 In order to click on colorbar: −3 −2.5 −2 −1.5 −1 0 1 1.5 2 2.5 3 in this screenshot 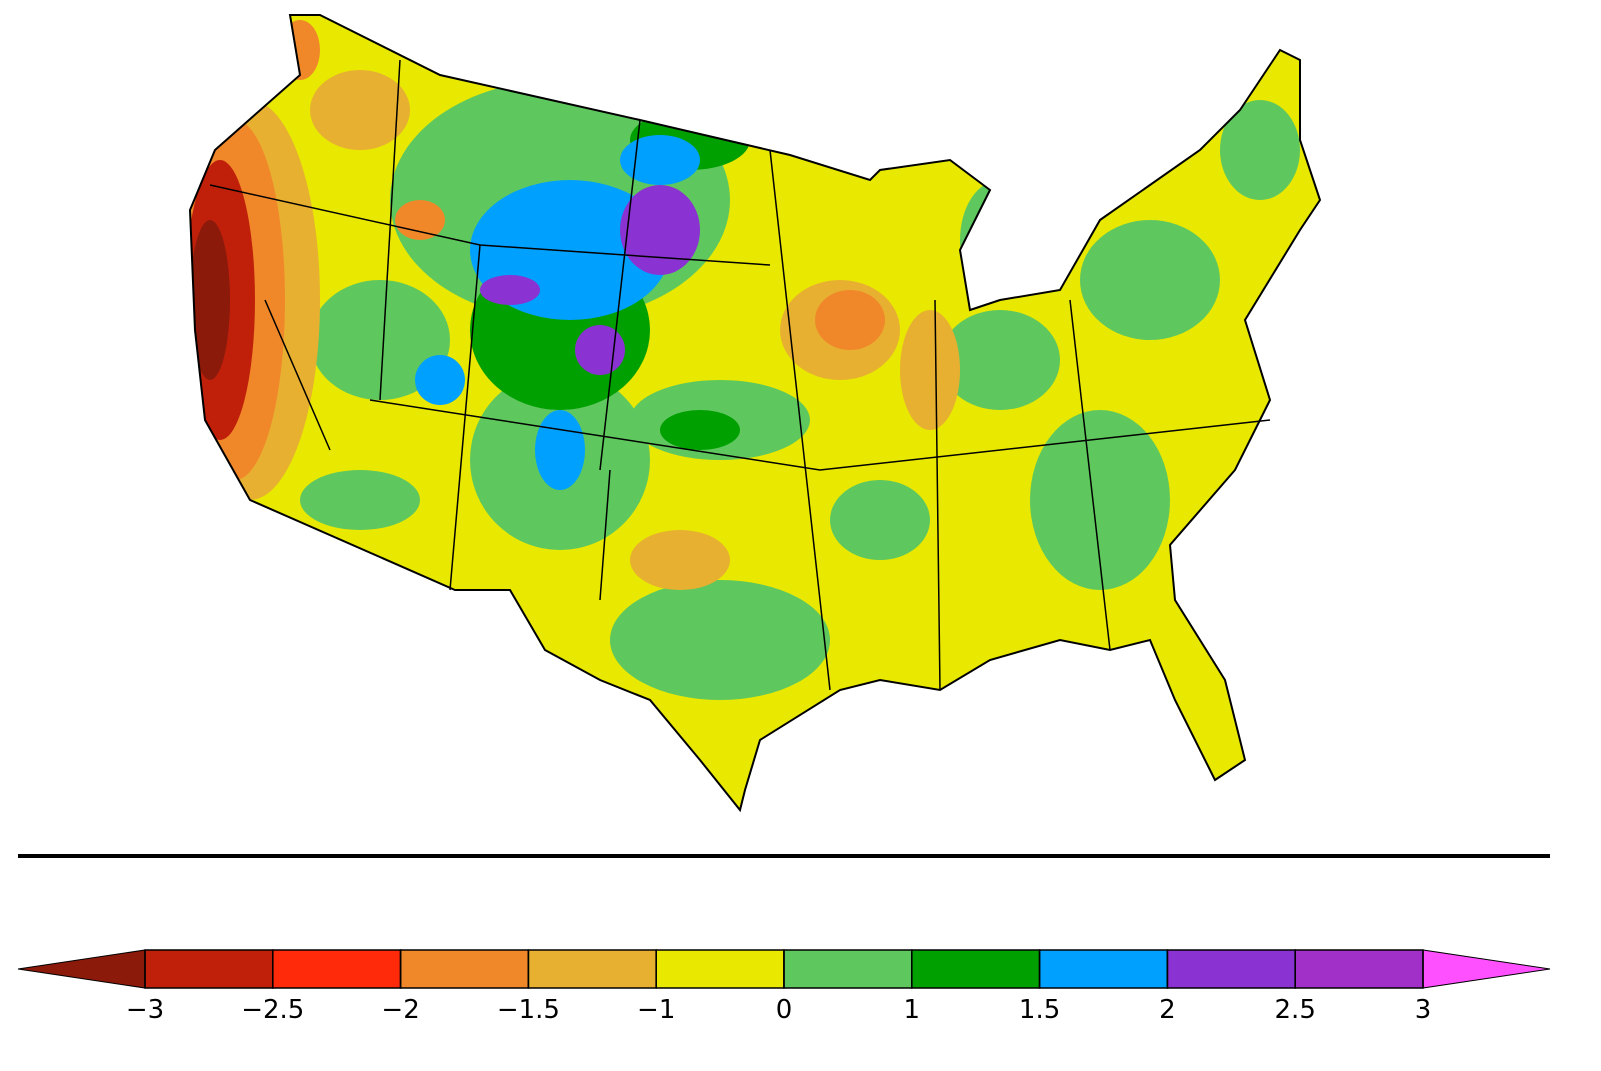, I will do `click(784, 987)`.